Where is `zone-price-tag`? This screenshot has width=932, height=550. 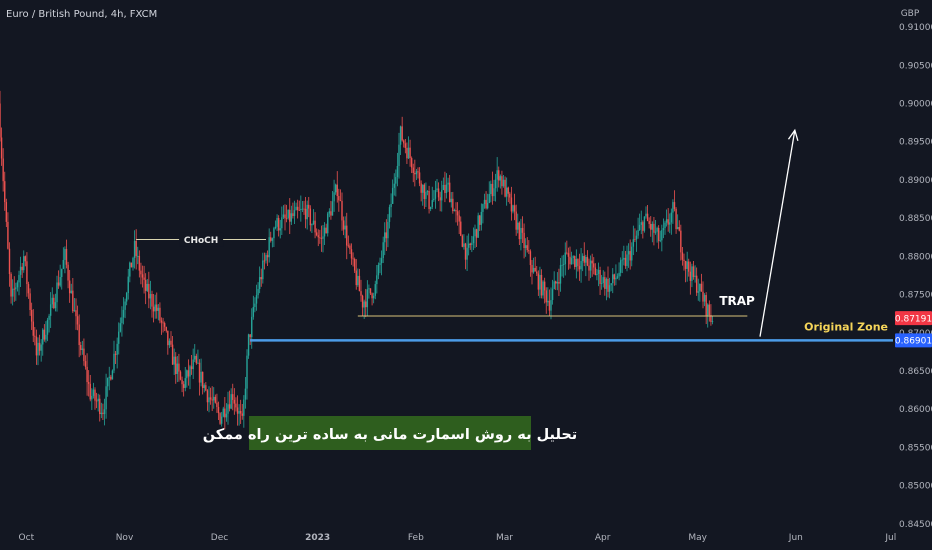 zone-price-tag is located at coordinates (913, 340).